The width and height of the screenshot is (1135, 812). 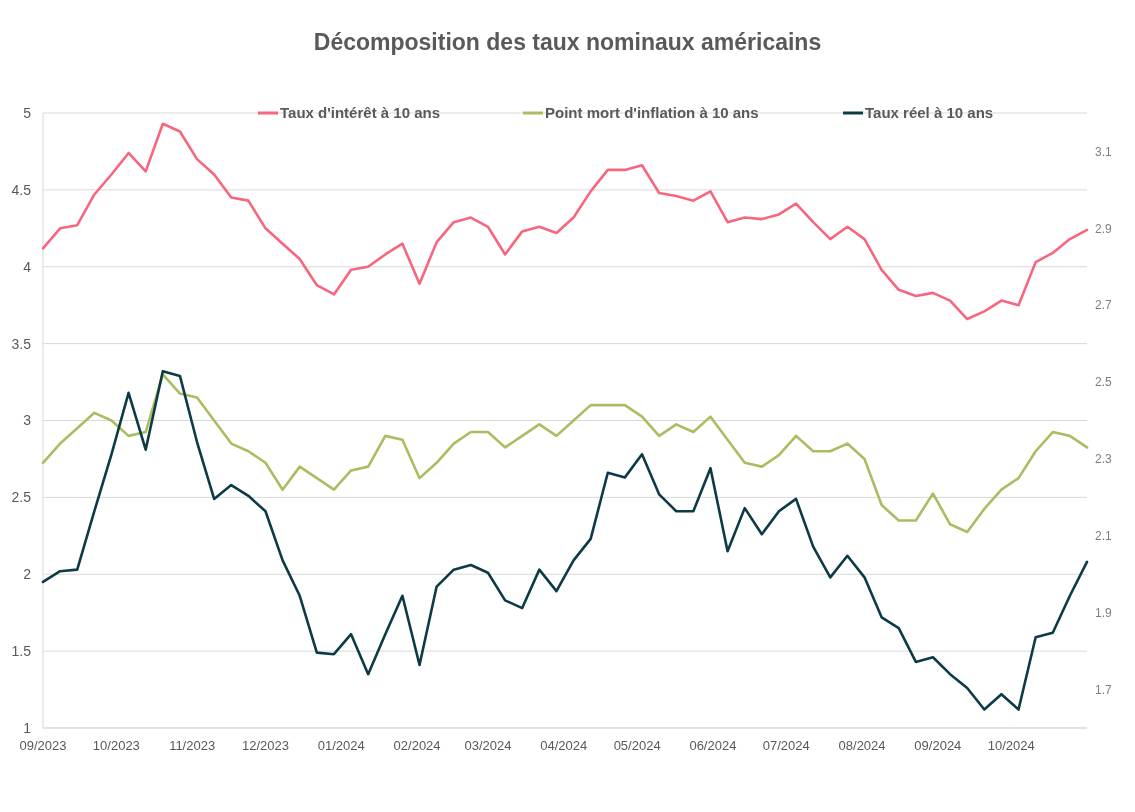 What do you see at coordinates (713, 745) in the screenshot?
I see `x-tick-label: 06/2024` at bounding box center [713, 745].